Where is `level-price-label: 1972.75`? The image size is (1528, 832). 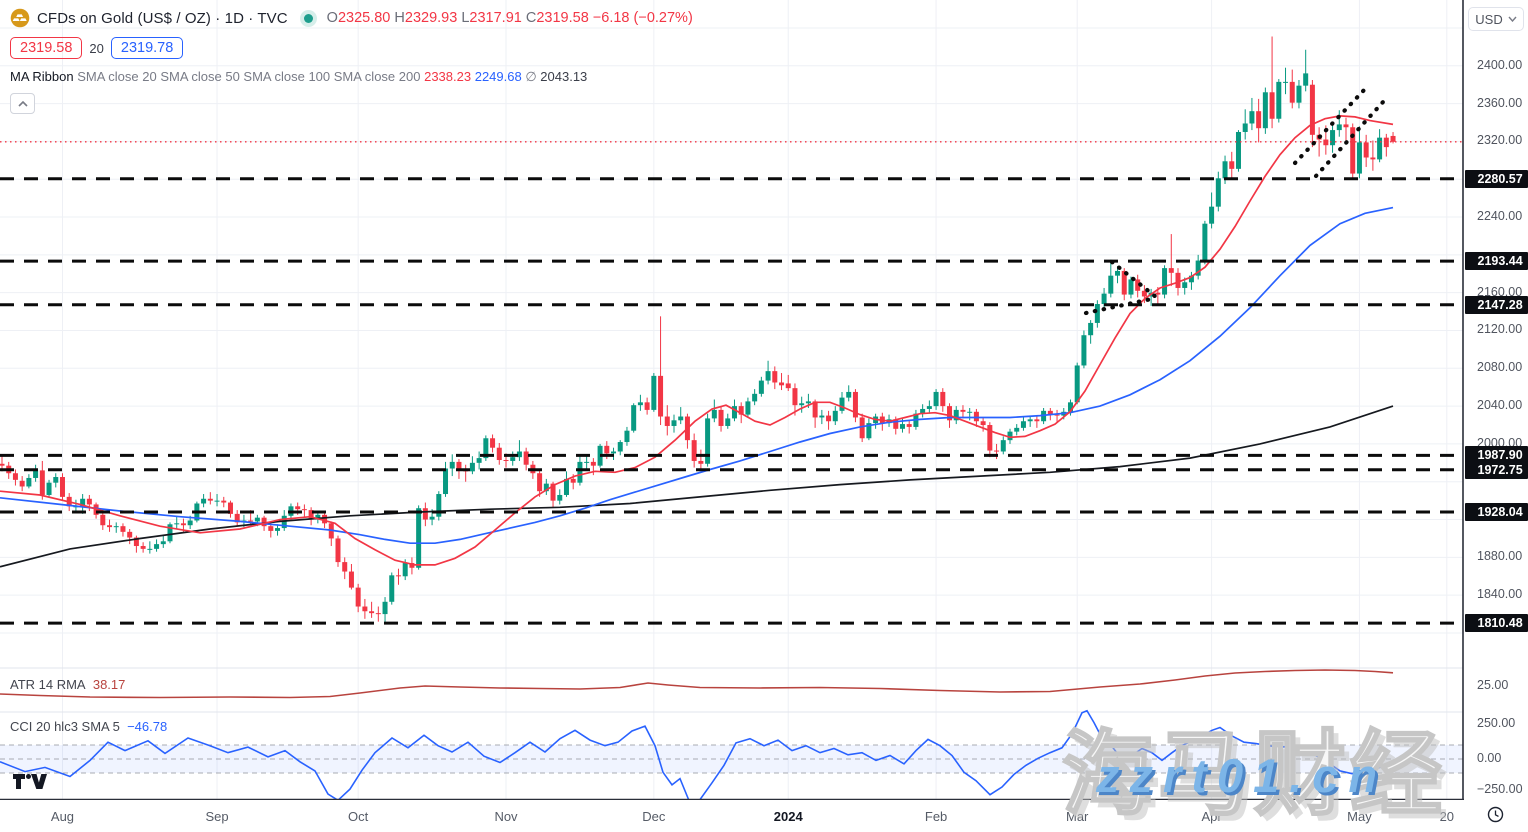 level-price-label: 1972.75 is located at coordinates (1496, 469).